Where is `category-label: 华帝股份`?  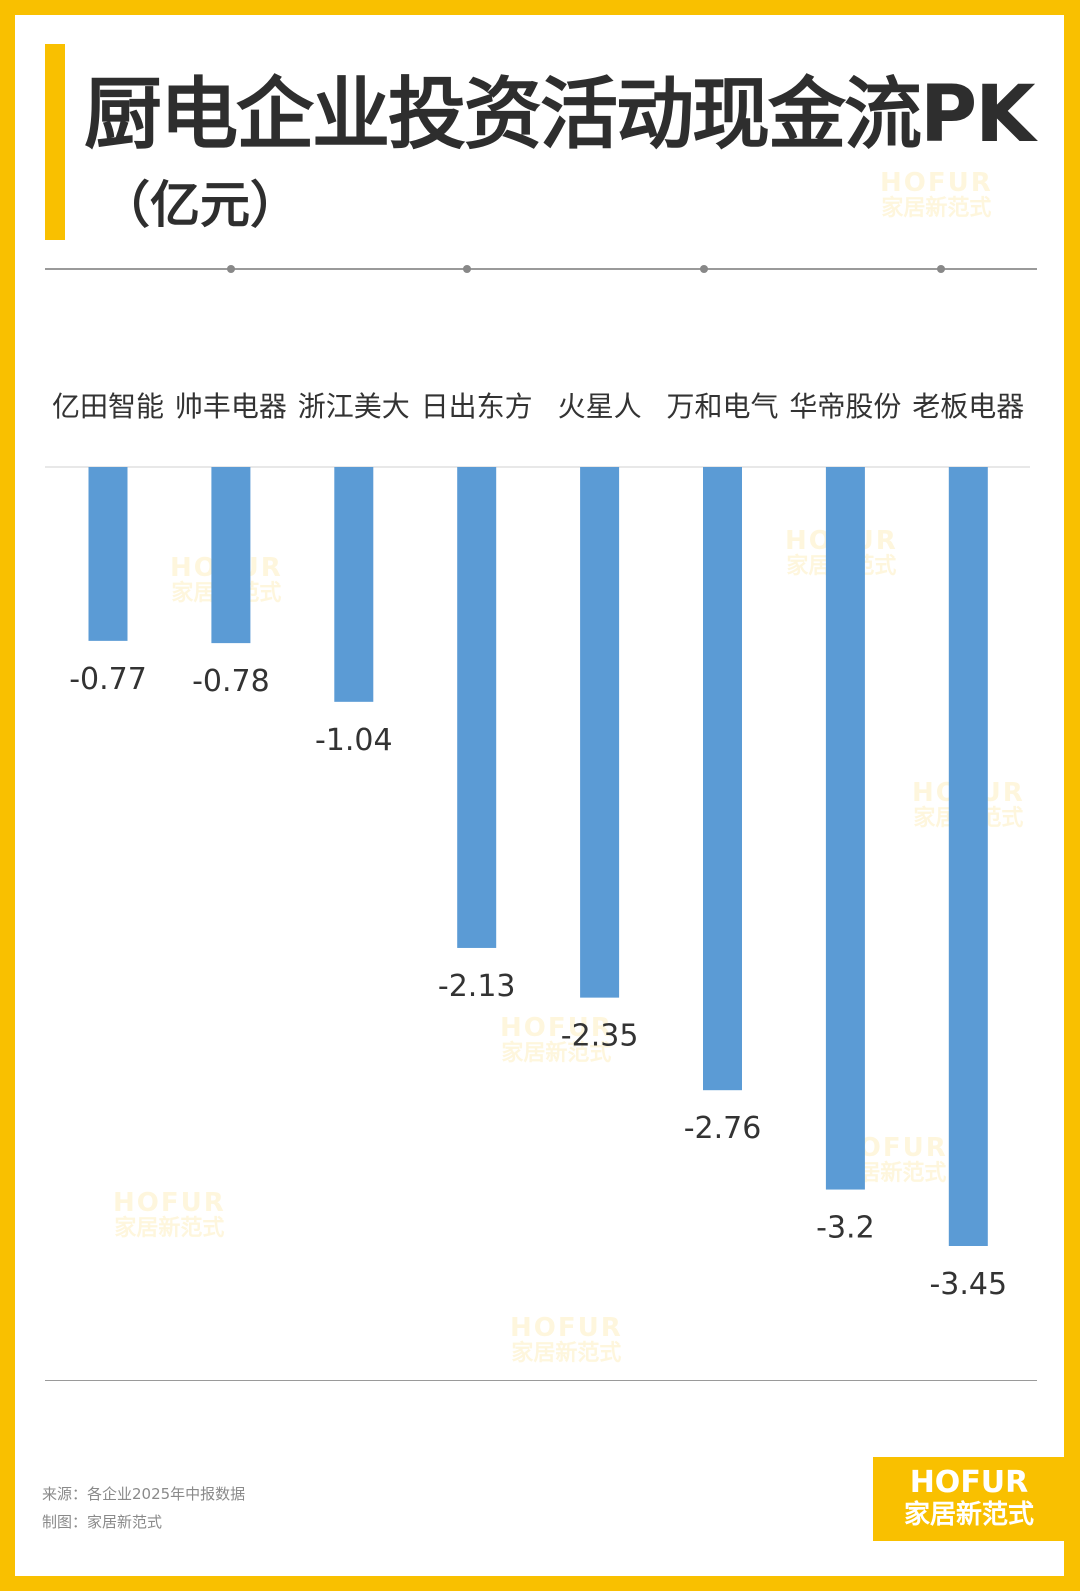 category-label: 华帝股份 is located at coordinates (845, 406).